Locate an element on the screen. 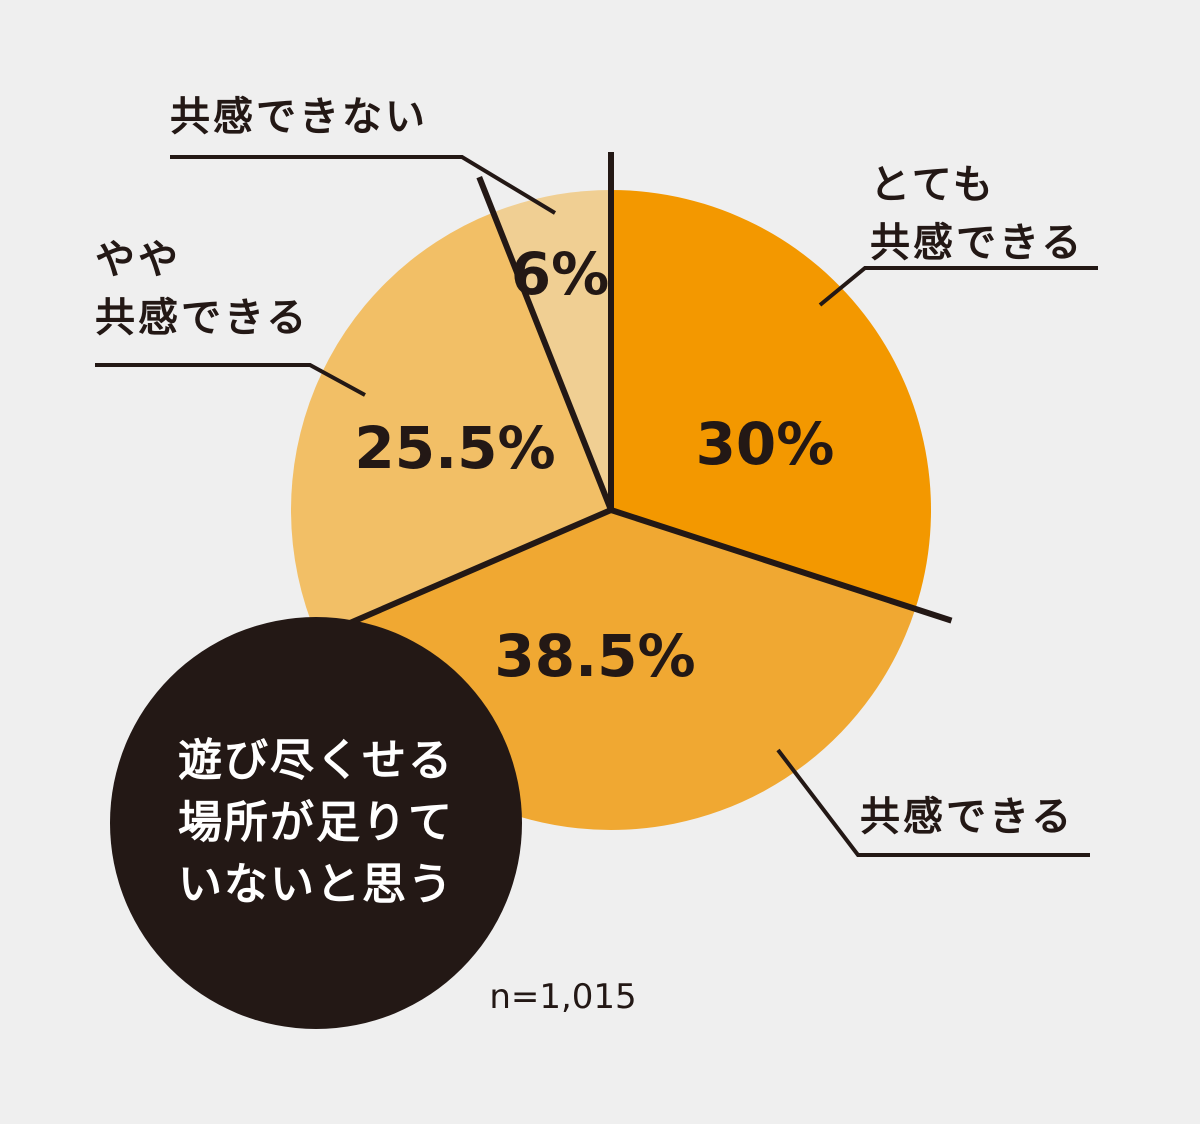  category-label: 共感できる is located at coordinates (967, 817).